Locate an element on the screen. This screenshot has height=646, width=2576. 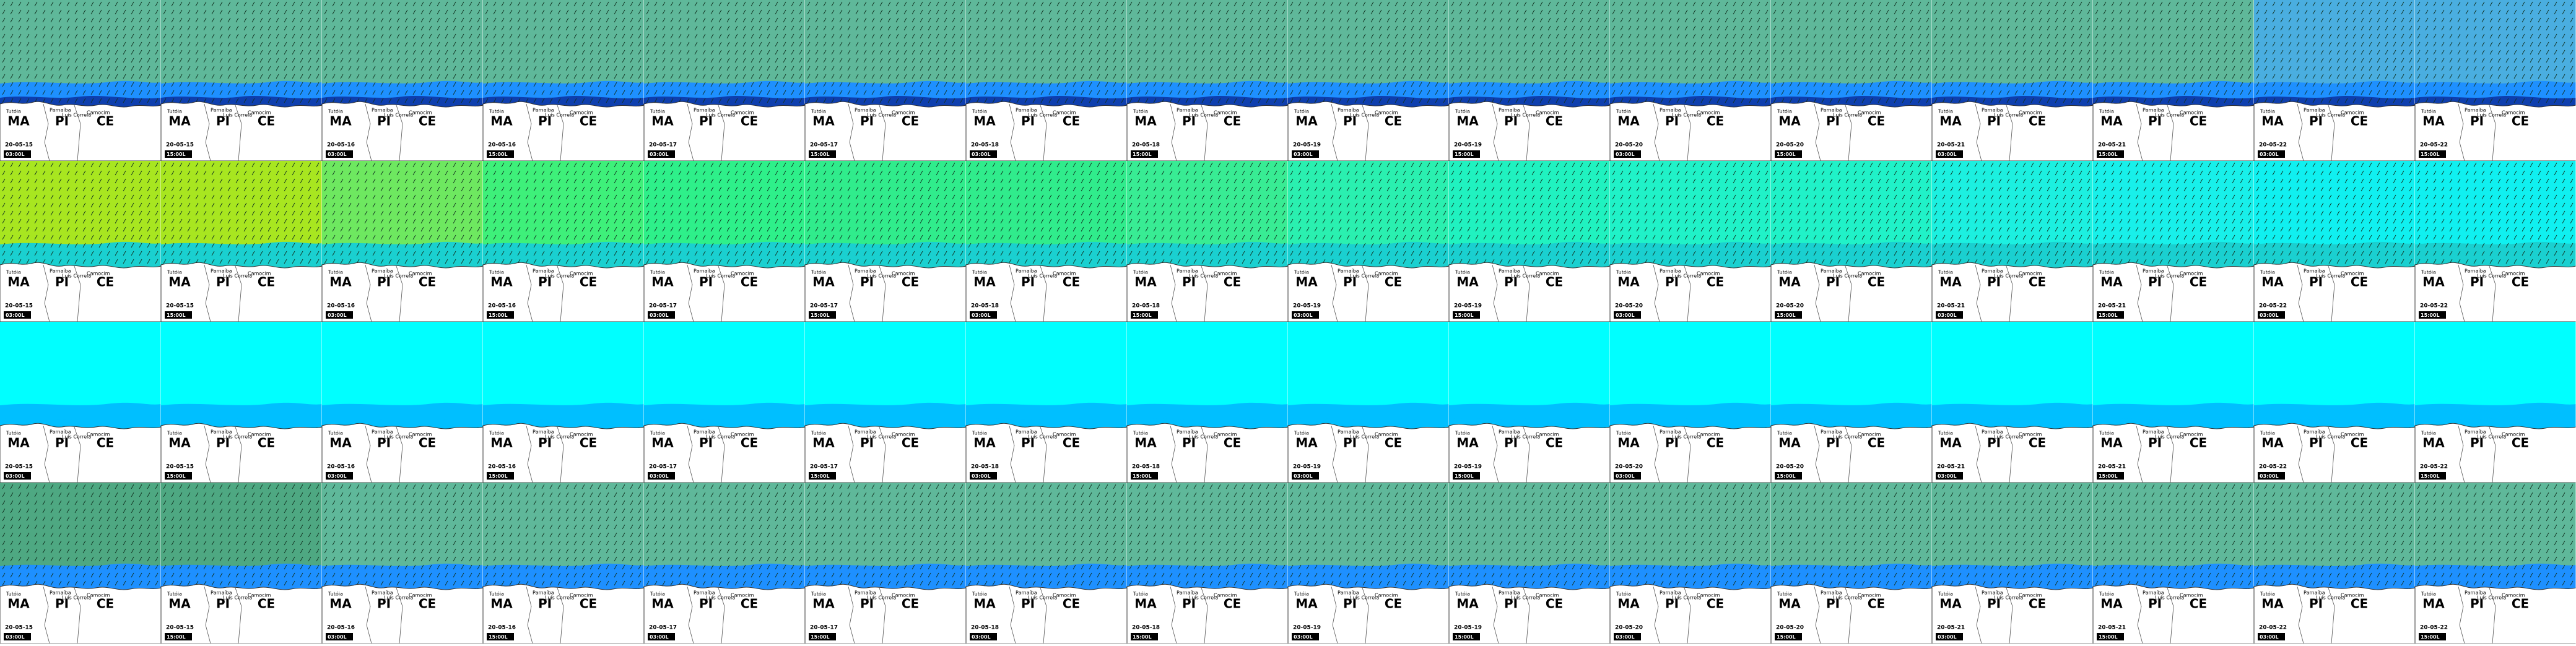
panel-date: 20-05-19 is located at coordinates (1468, 306).